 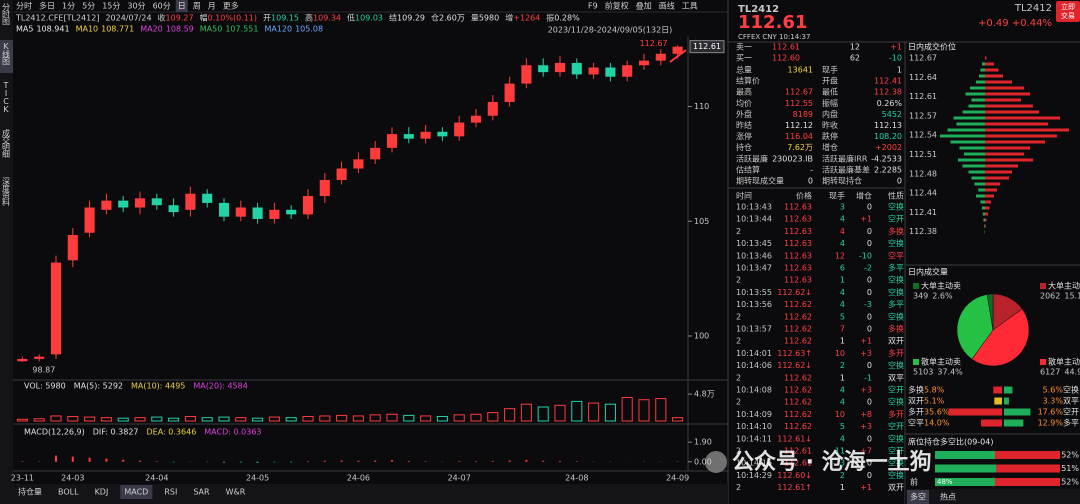 What do you see at coordinates (799, 136) in the screenshot?
I see `stat-value: 116.04` at bounding box center [799, 136].